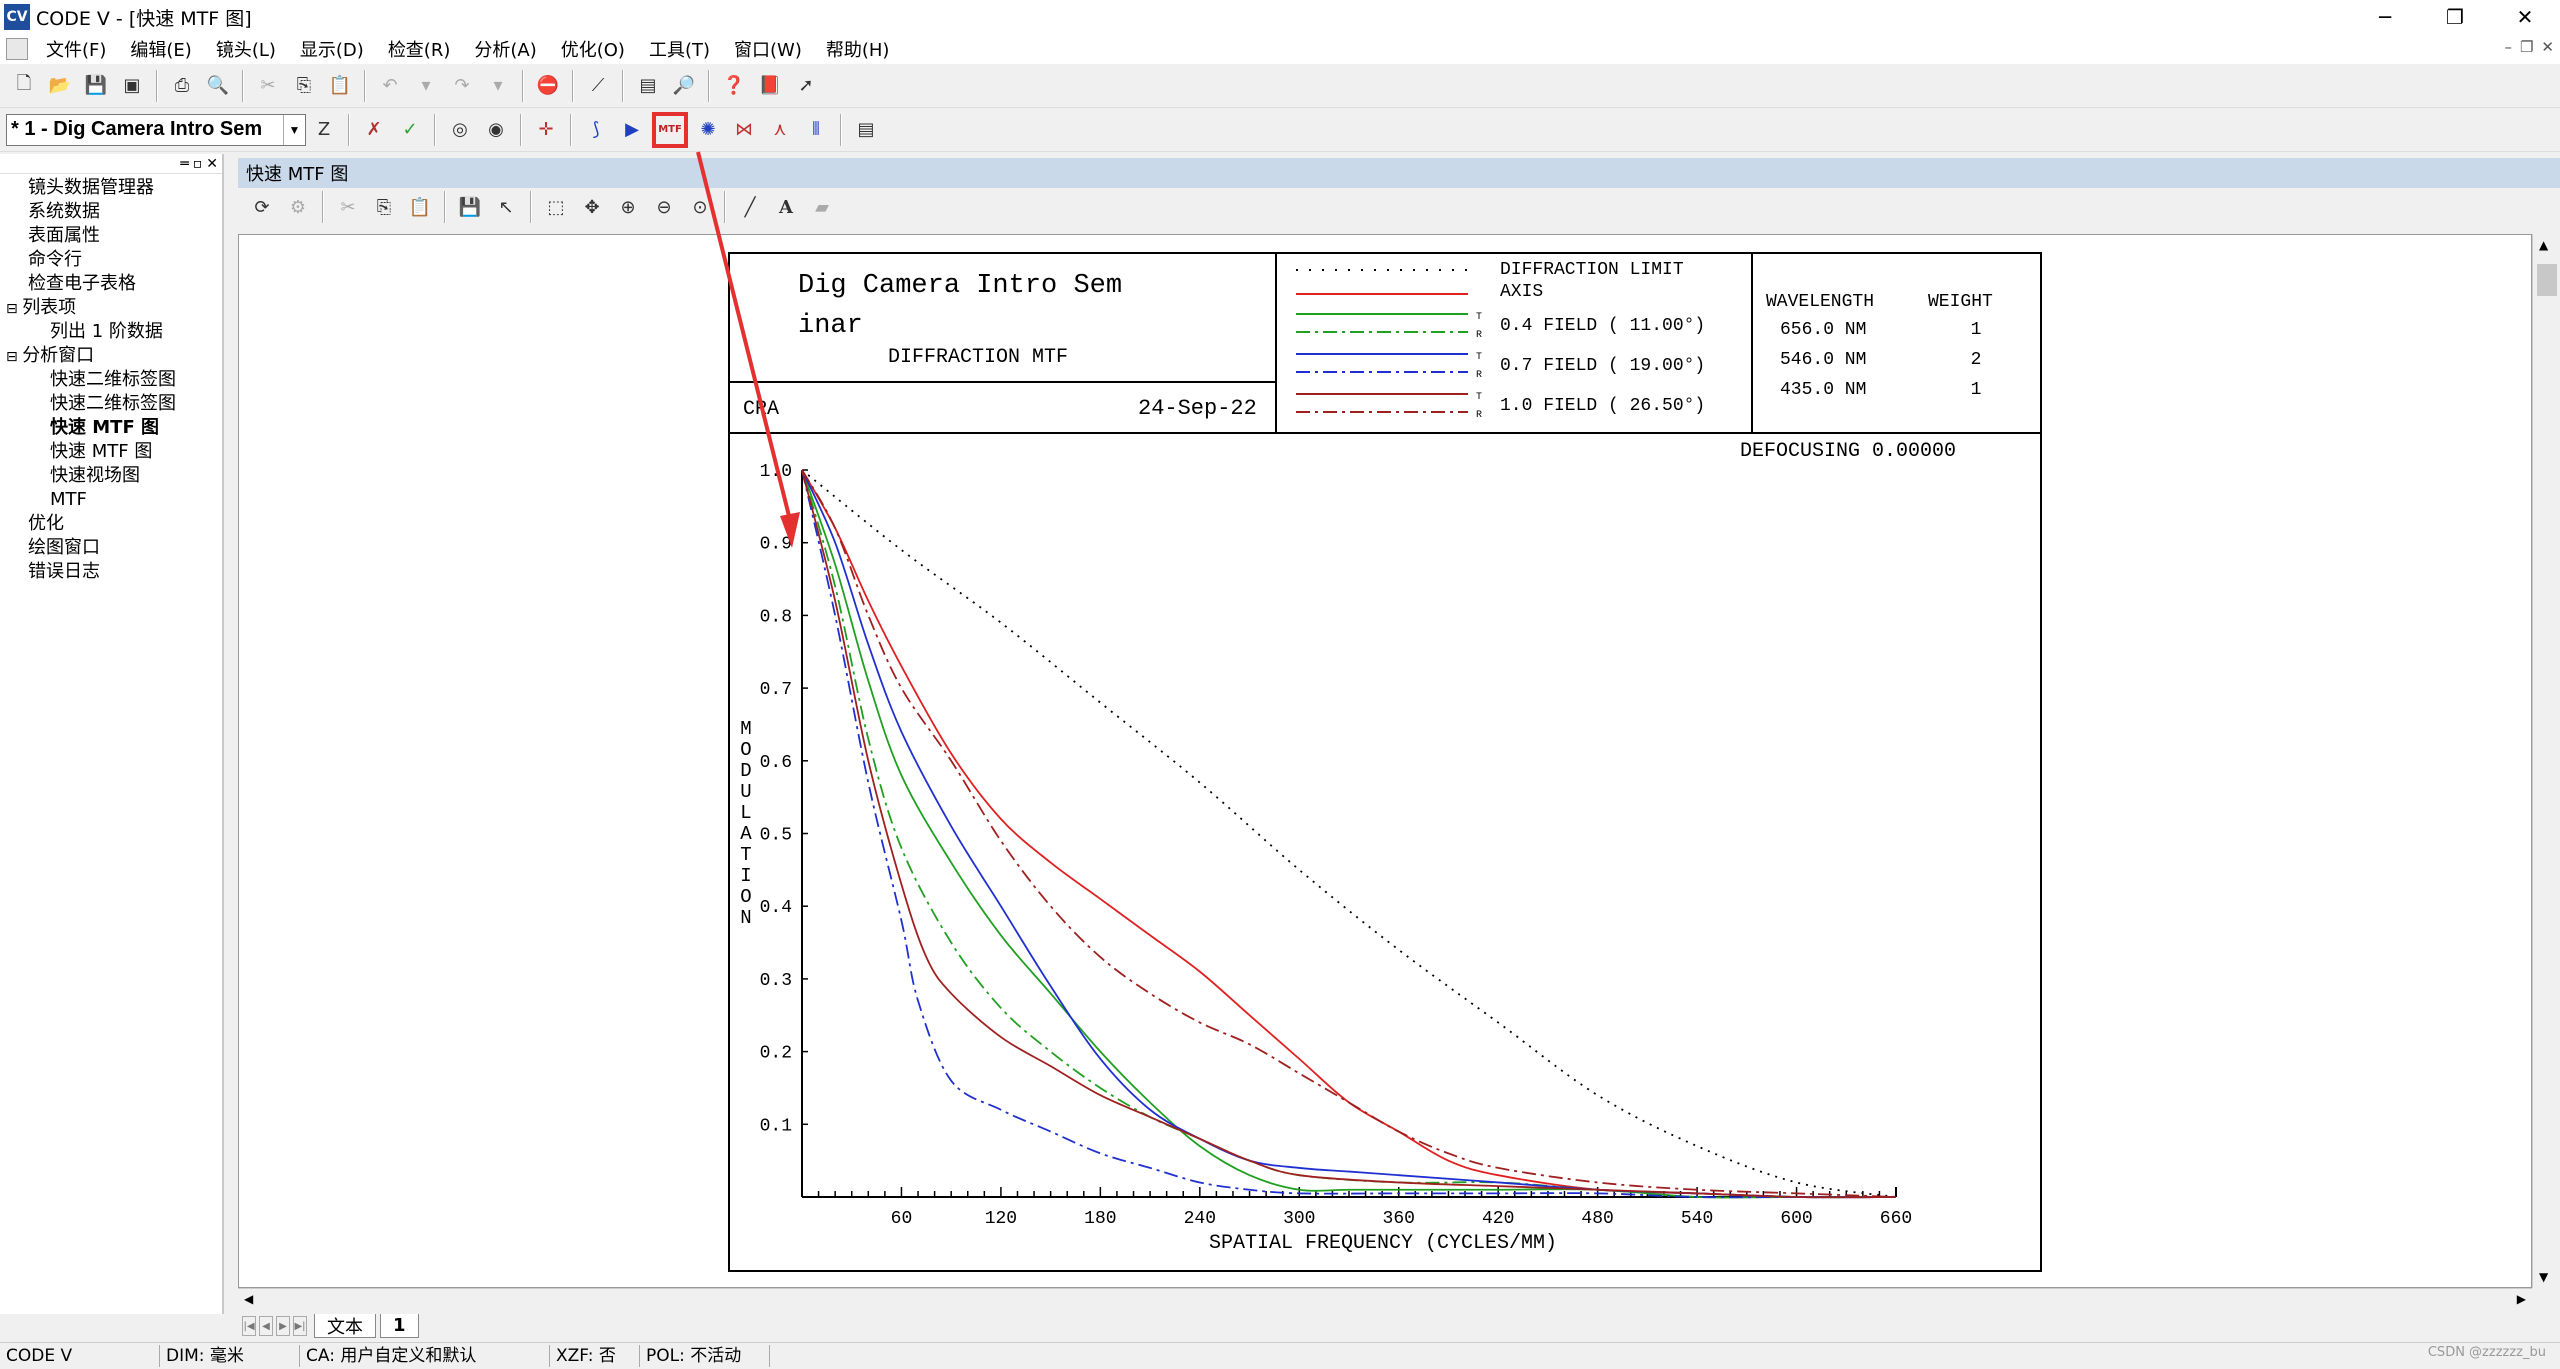 Image resolution: width=2560 pixels, height=1369 pixels. What do you see at coordinates (1385, 1299) in the screenshot?
I see `horizontal-scrollbar: ◀ ▶` at bounding box center [1385, 1299].